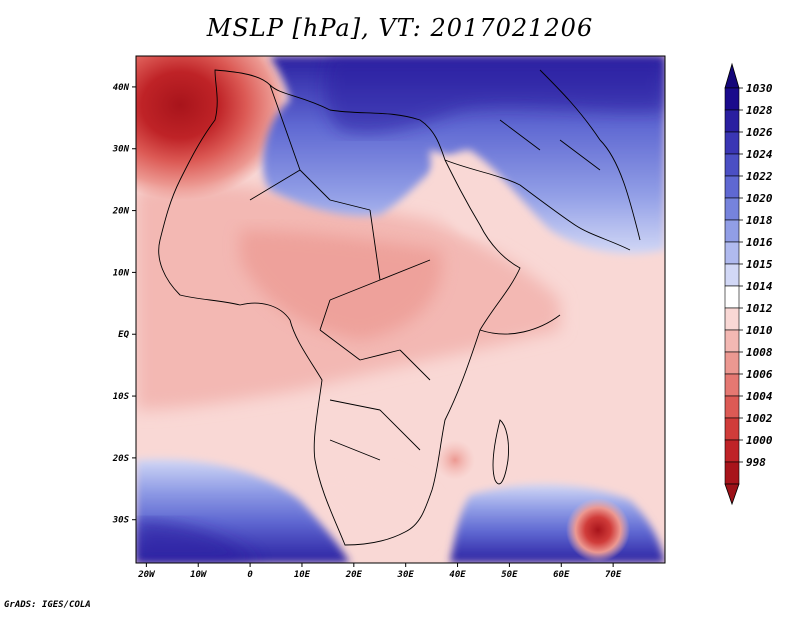 The height and width of the screenshot is (618, 800). Describe the element at coordinates (759, 330) in the screenshot. I see `colorbar-label: 1010` at that location.